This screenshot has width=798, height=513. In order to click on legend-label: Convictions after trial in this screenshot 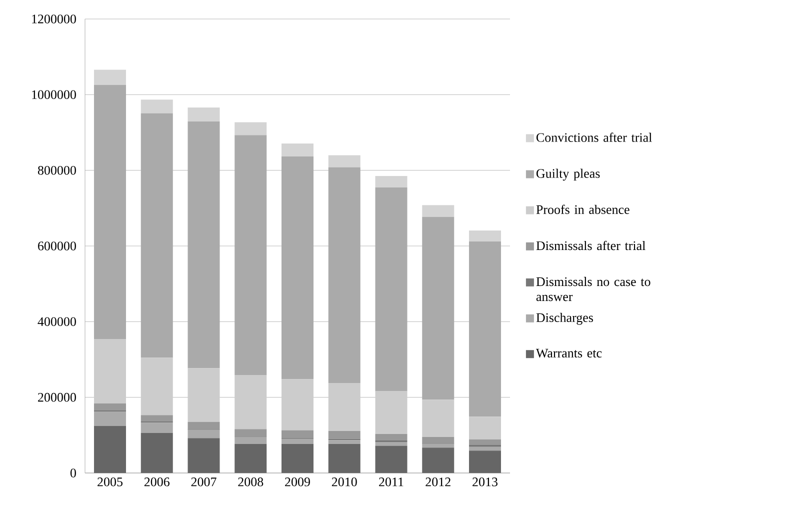, I will do `click(594, 137)`.